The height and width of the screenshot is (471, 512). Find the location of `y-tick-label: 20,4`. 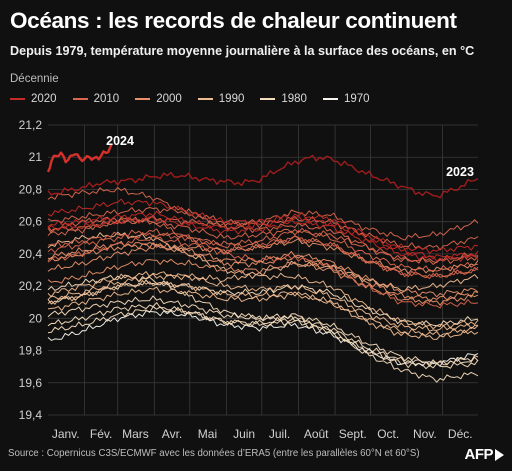

y-tick-label: 20,4 is located at coordinates (31, 254).